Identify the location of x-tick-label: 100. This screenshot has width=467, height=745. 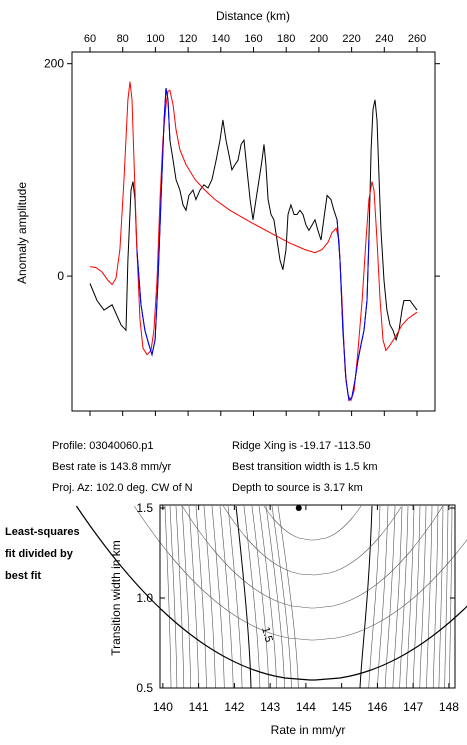
(155, 39).